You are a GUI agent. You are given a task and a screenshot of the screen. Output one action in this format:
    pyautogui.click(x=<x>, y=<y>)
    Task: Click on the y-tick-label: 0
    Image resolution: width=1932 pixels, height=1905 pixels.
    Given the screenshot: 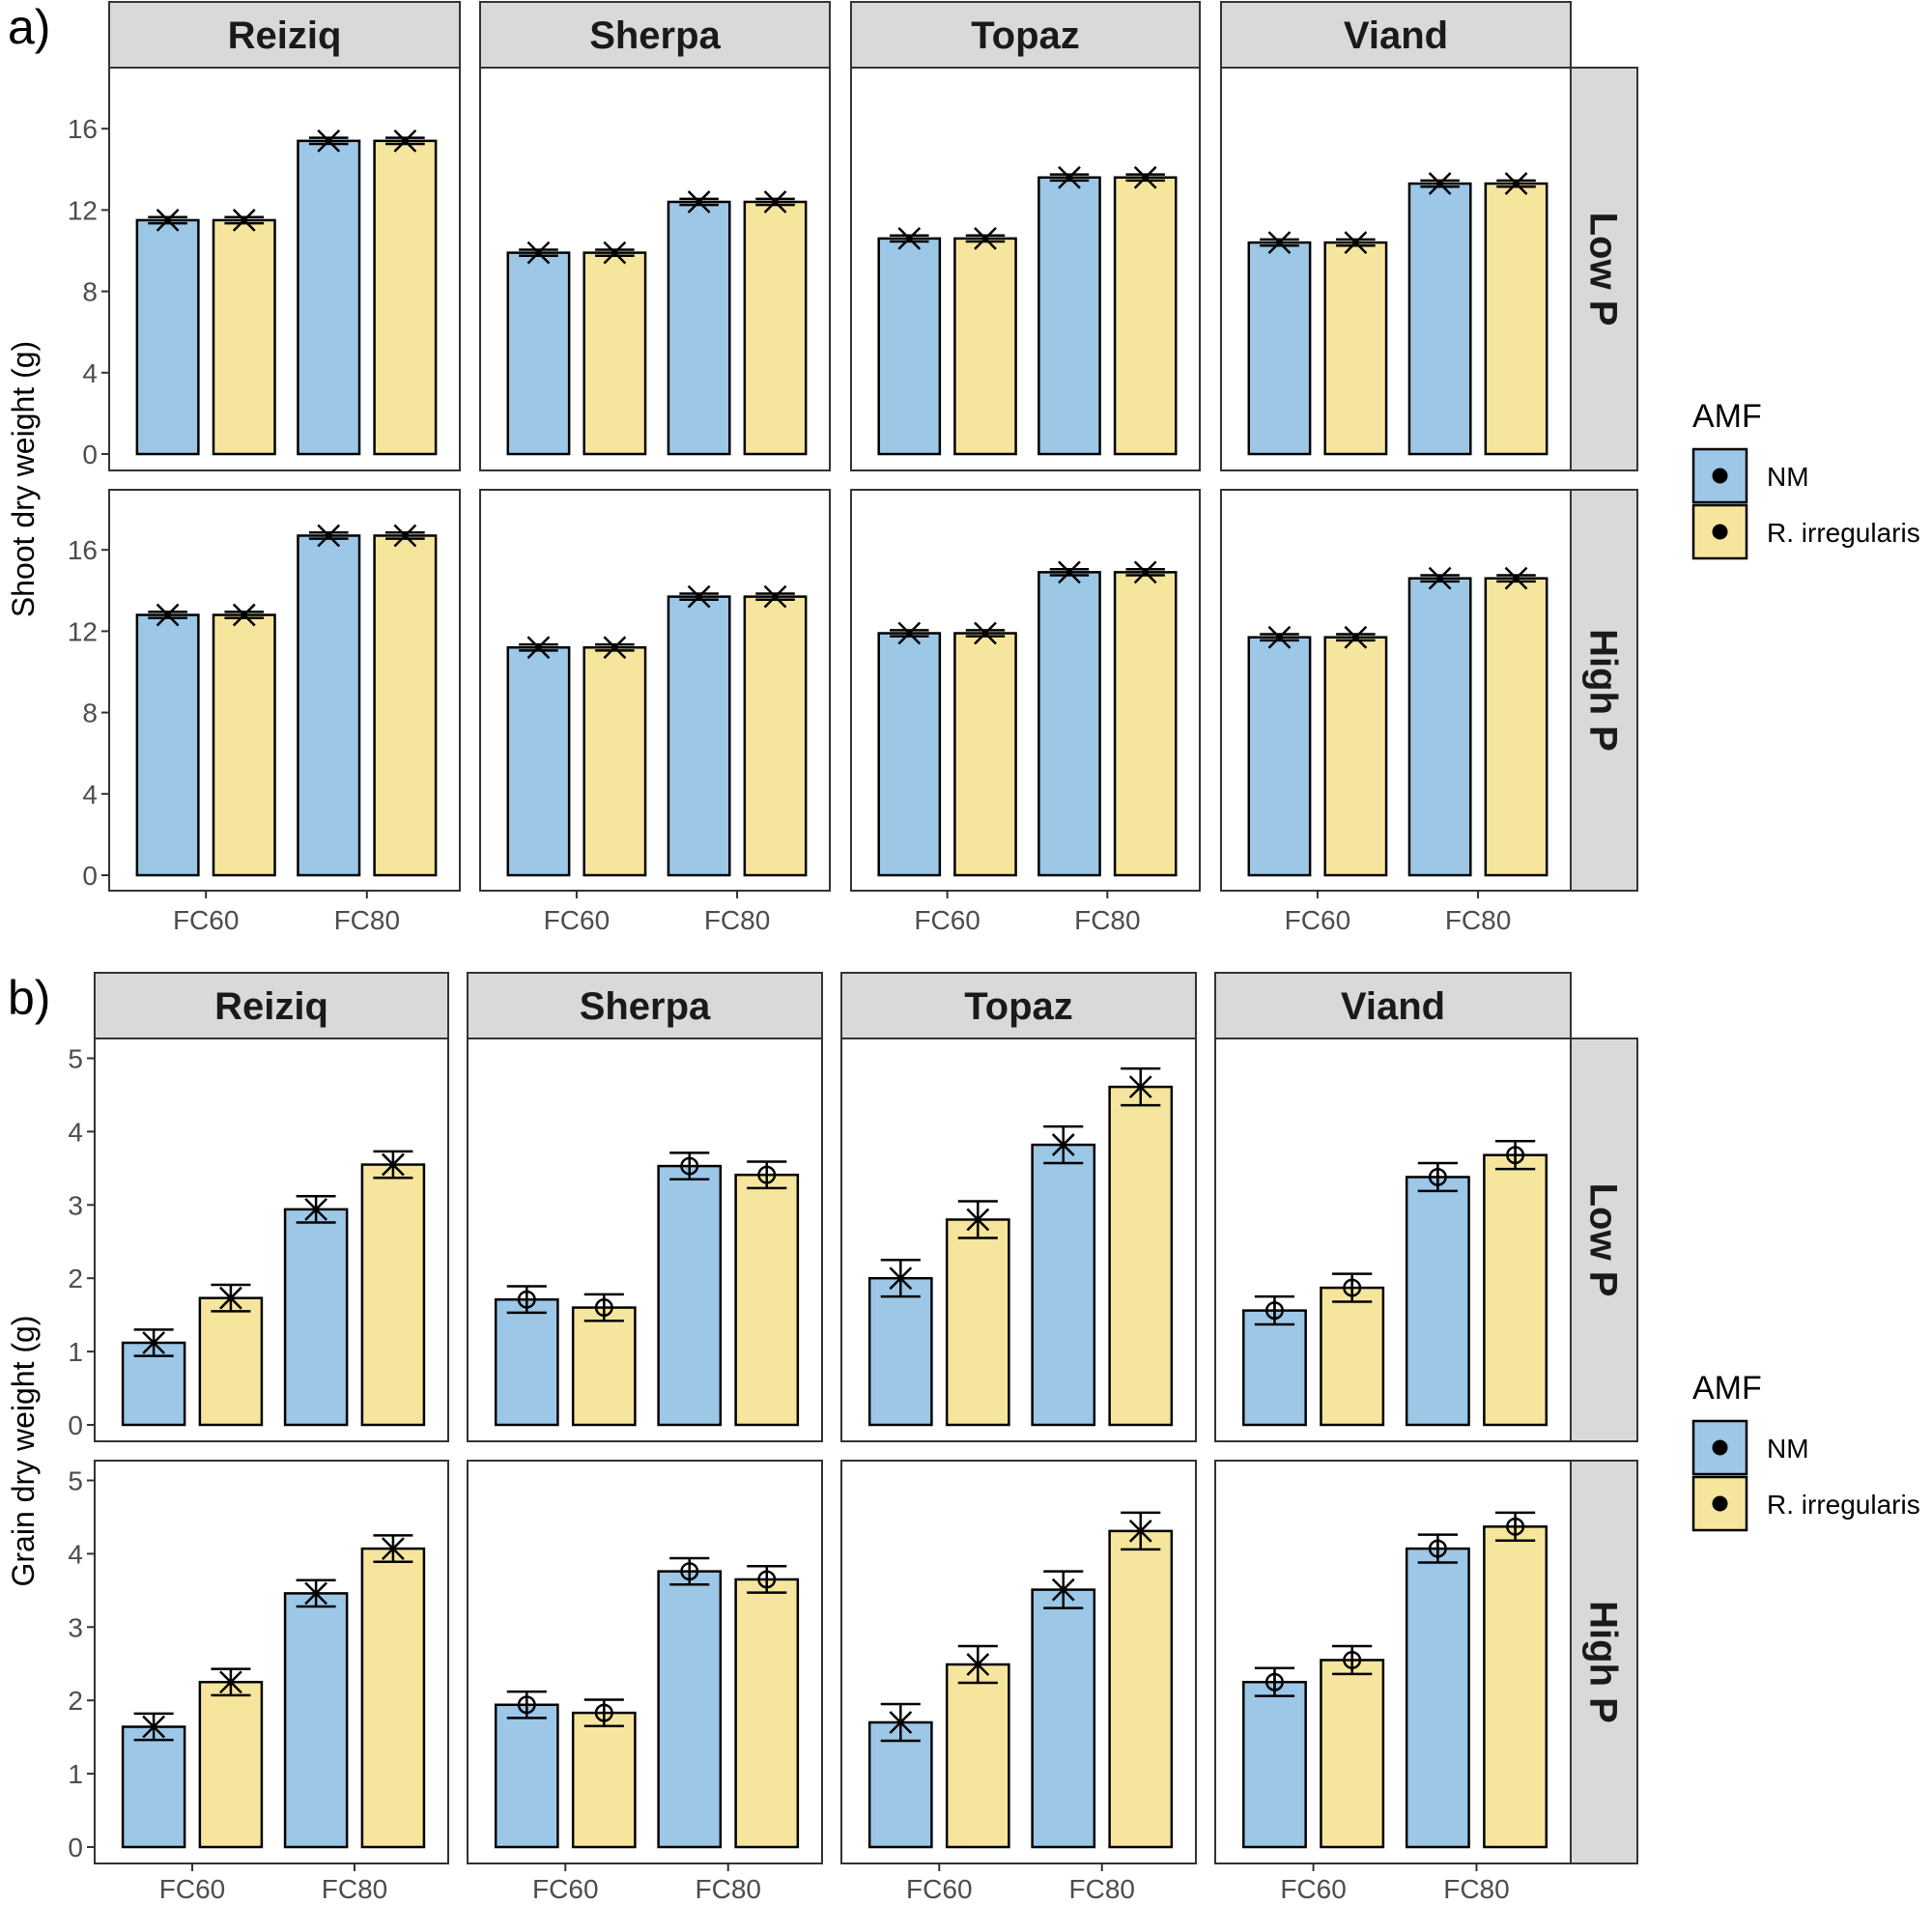 What is the action you would take?
    pyautogui.click(x=75, y=1425)
    